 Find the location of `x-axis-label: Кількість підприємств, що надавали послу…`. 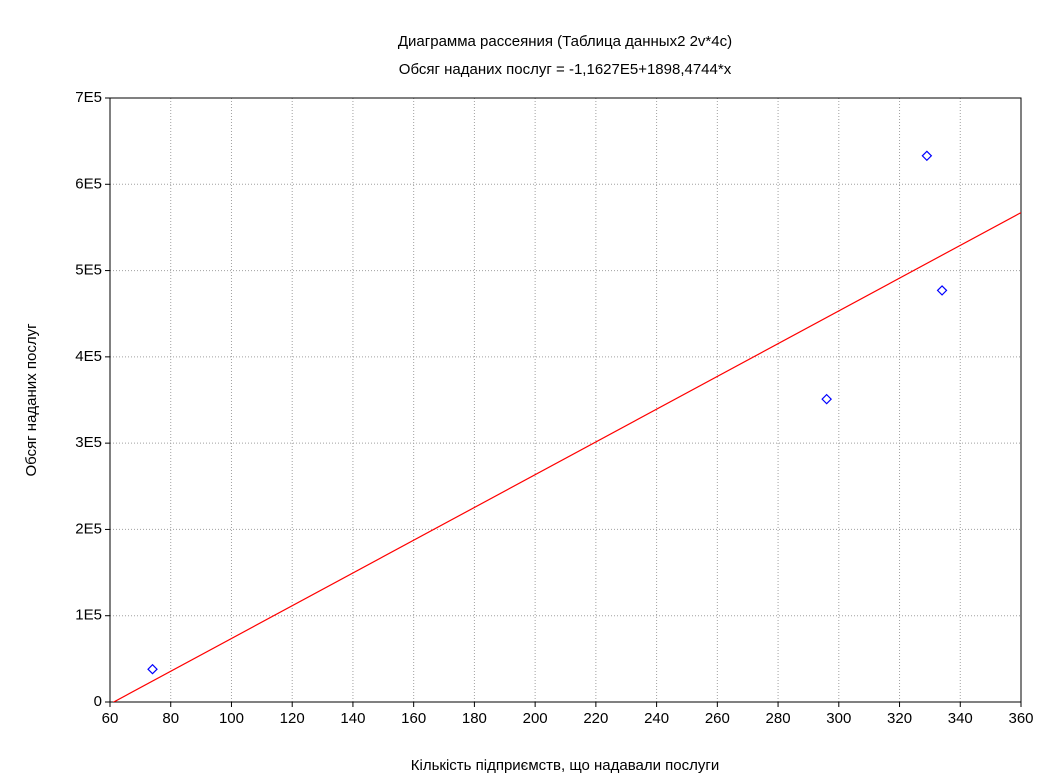

x-axis-label: Кількість підприємств, що надавали послу… is located at coordinates (565, 765).